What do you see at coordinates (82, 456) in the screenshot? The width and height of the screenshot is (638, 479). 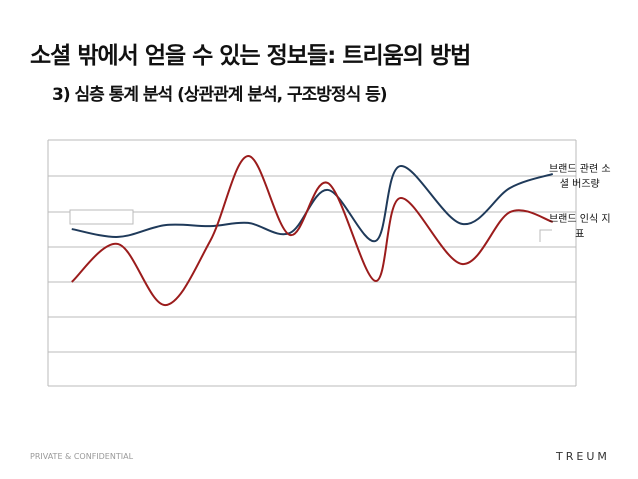 I see `footer: PRIVATE & CONFIDENTIAL` at bounding box center [82, 456].